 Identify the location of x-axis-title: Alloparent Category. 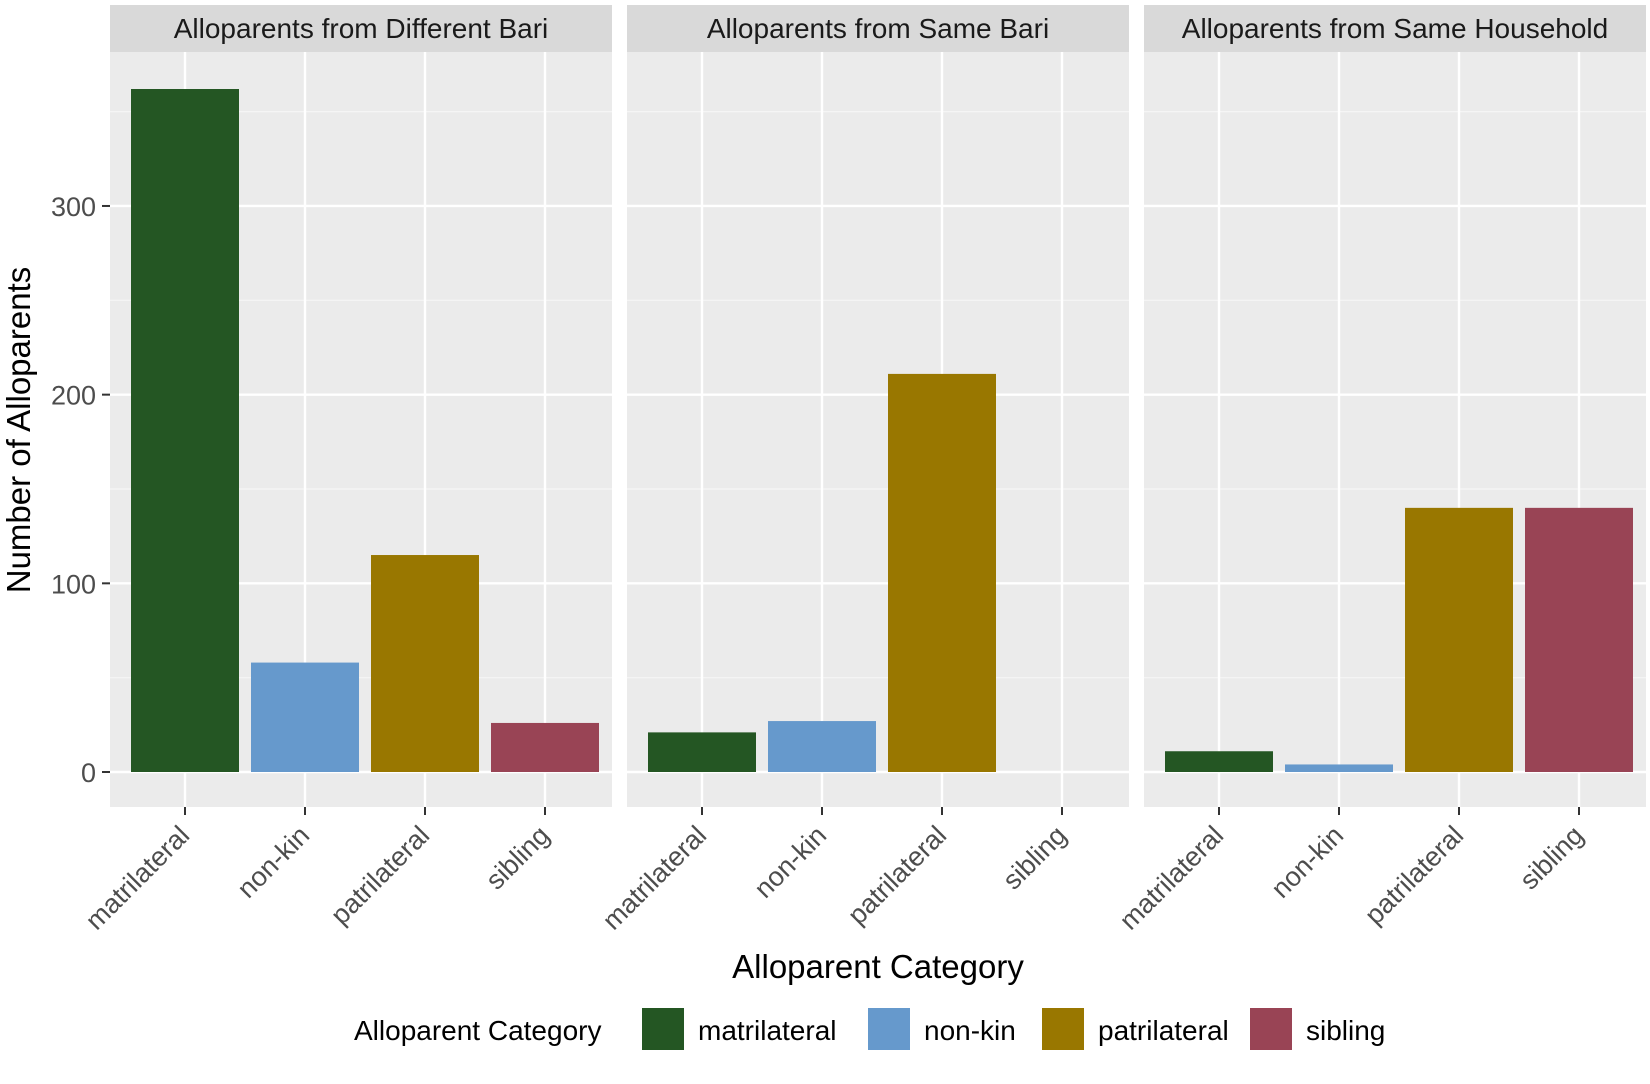
(878, 966).